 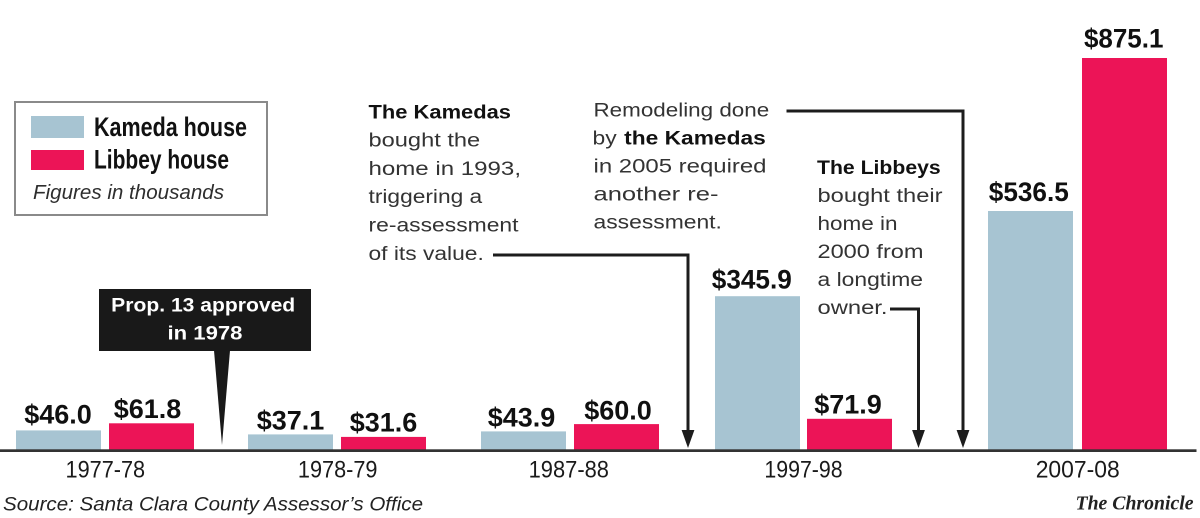 What do you see at coordinates (426, 254) in the screenshot?
I see `svg-text: of its value.` at bounding box center [426, 254].